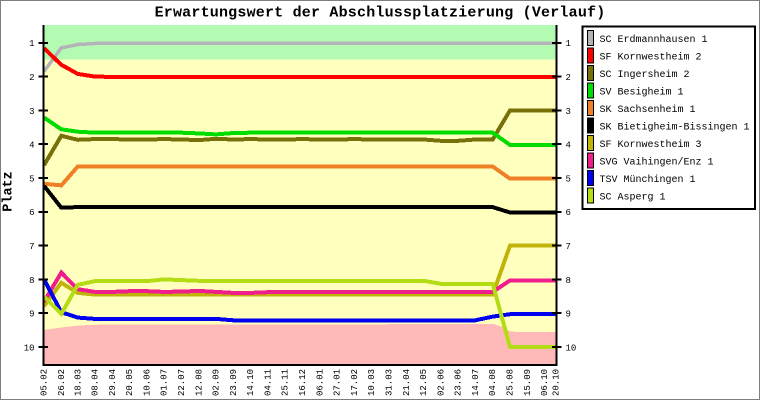 This screenshot has width=760, height=405. What do you see at coordinates (130, 382) in the screenshot?
I see `svg-text: 20.05` at bounding box center [130, 382].